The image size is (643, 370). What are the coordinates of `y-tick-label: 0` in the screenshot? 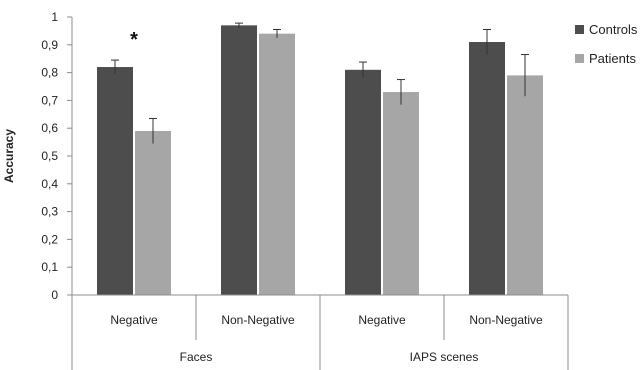 It's located at (54, 295).